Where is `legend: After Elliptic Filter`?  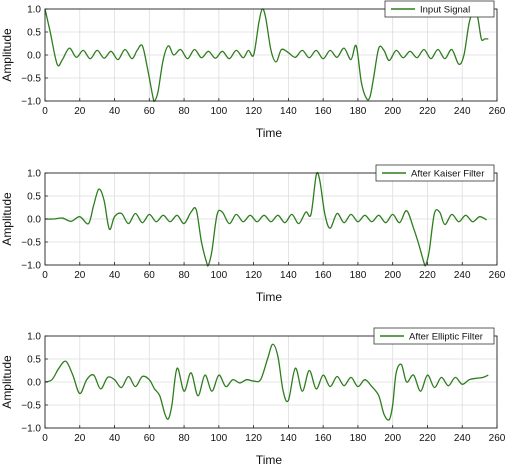 legend: After Elliptic Filter is located at coordinates (434, 336).